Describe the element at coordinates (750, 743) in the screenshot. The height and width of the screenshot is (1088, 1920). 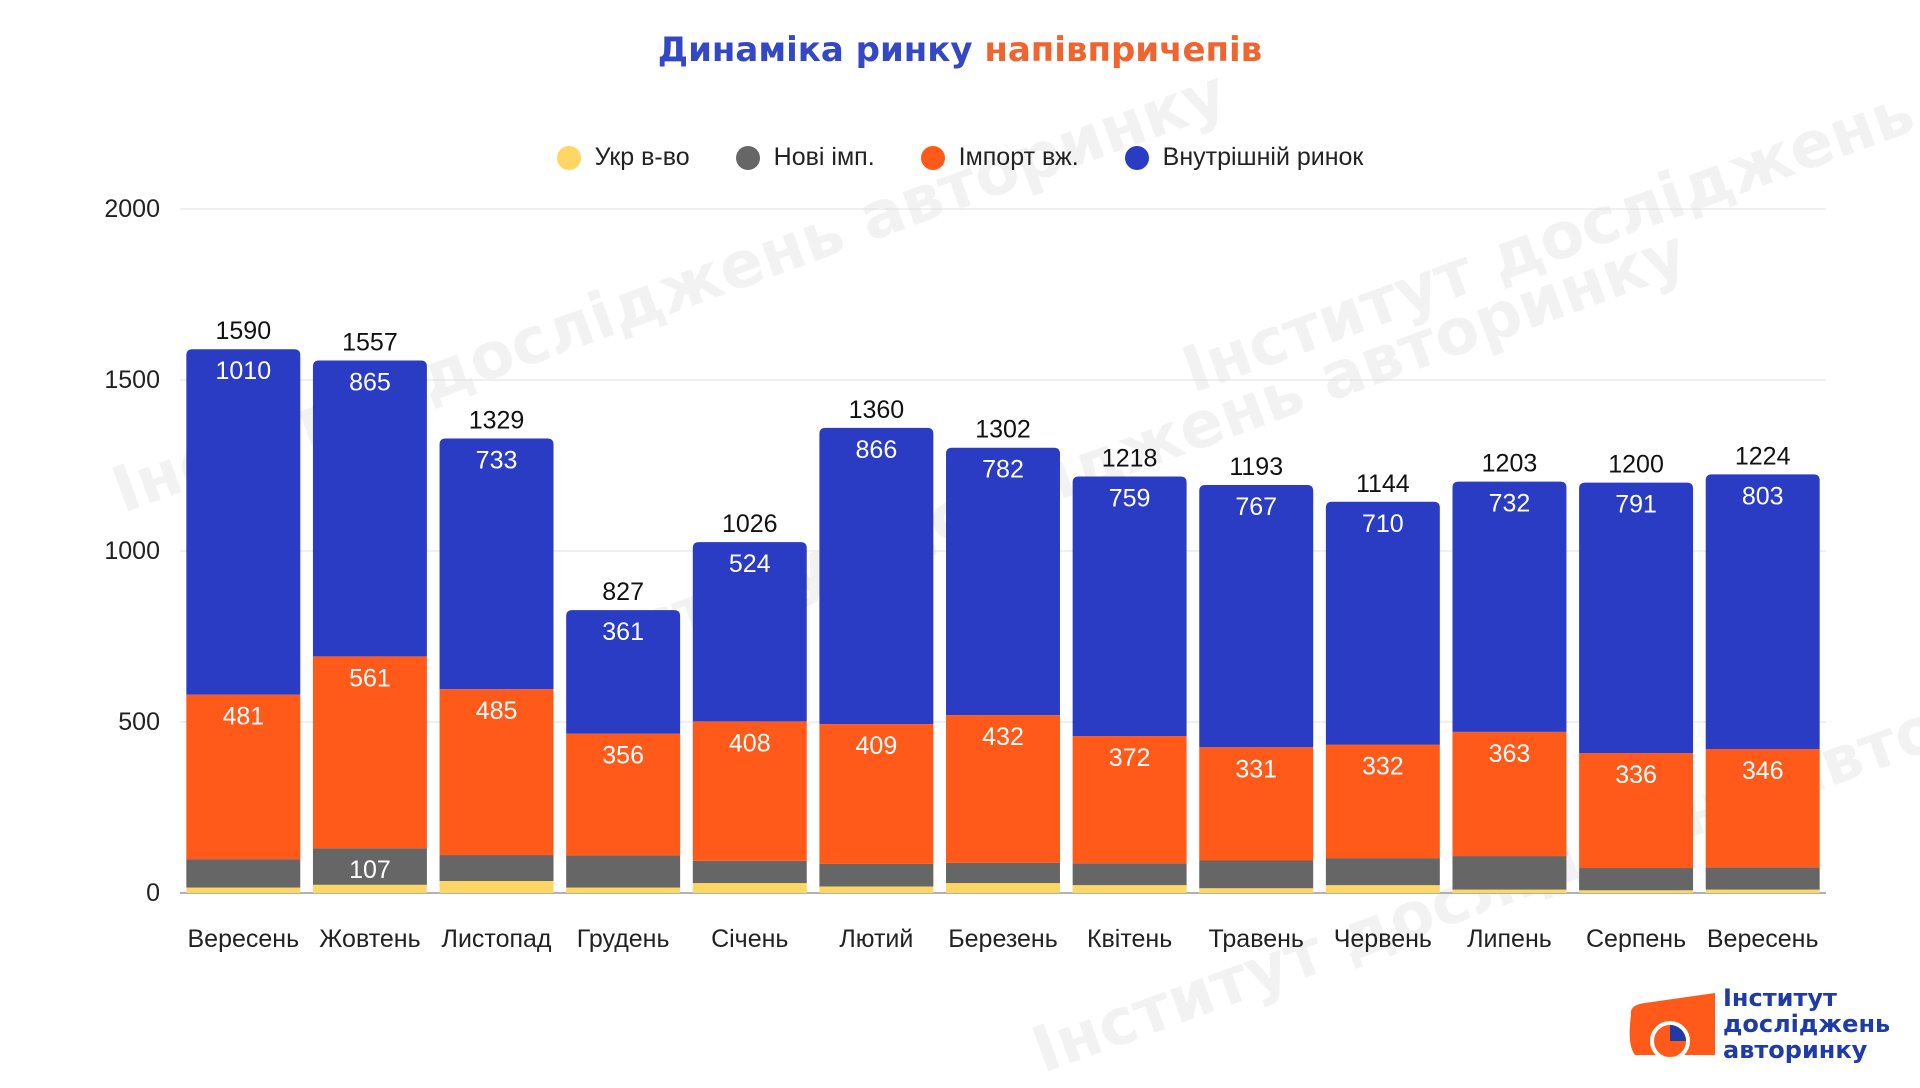
I see `data-label: 408` at that location.